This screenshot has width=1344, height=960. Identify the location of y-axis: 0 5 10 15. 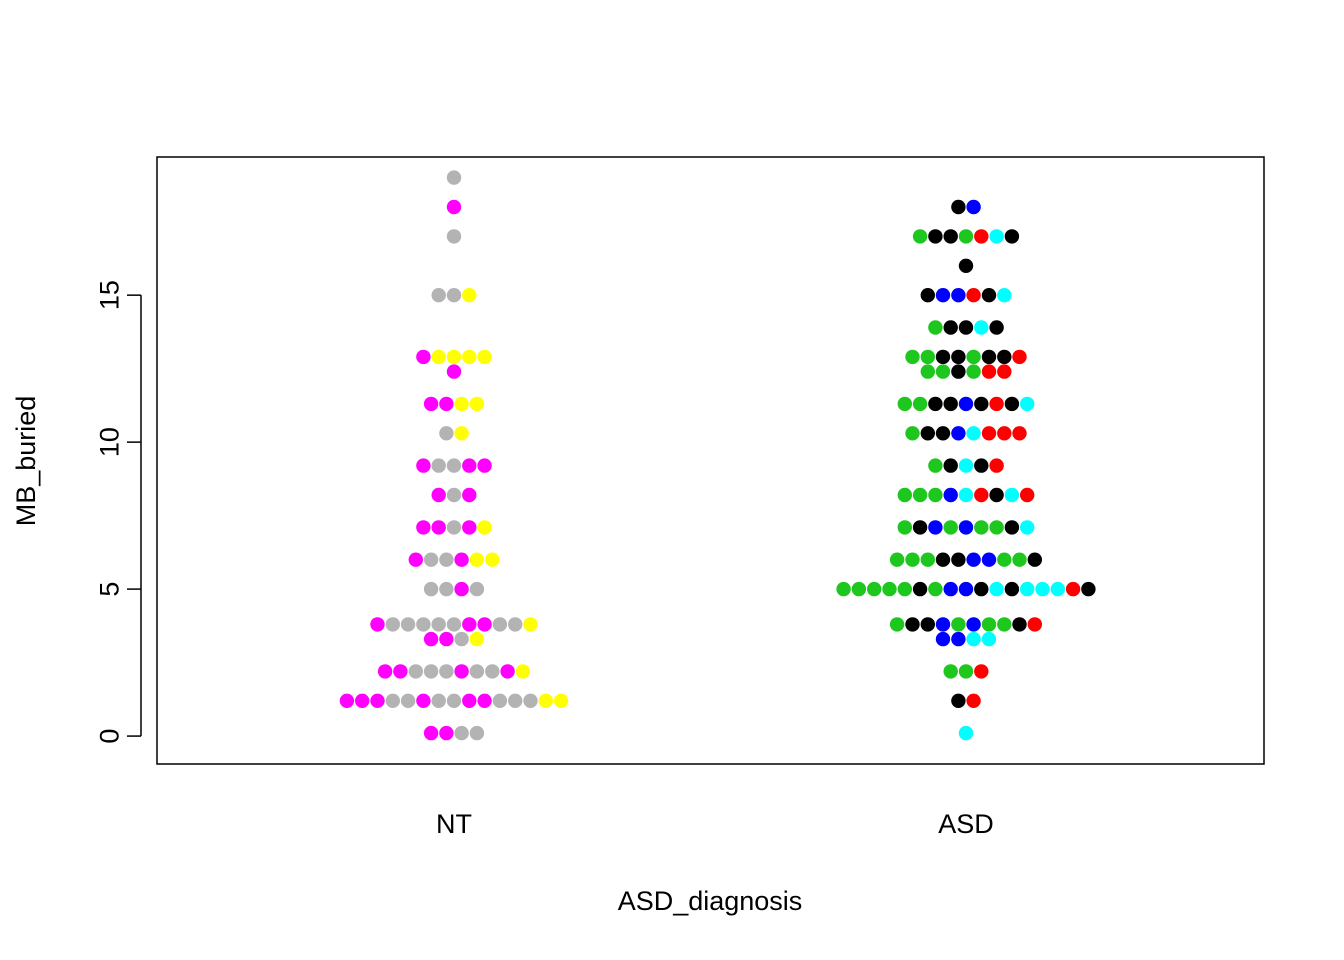
(118, 512).